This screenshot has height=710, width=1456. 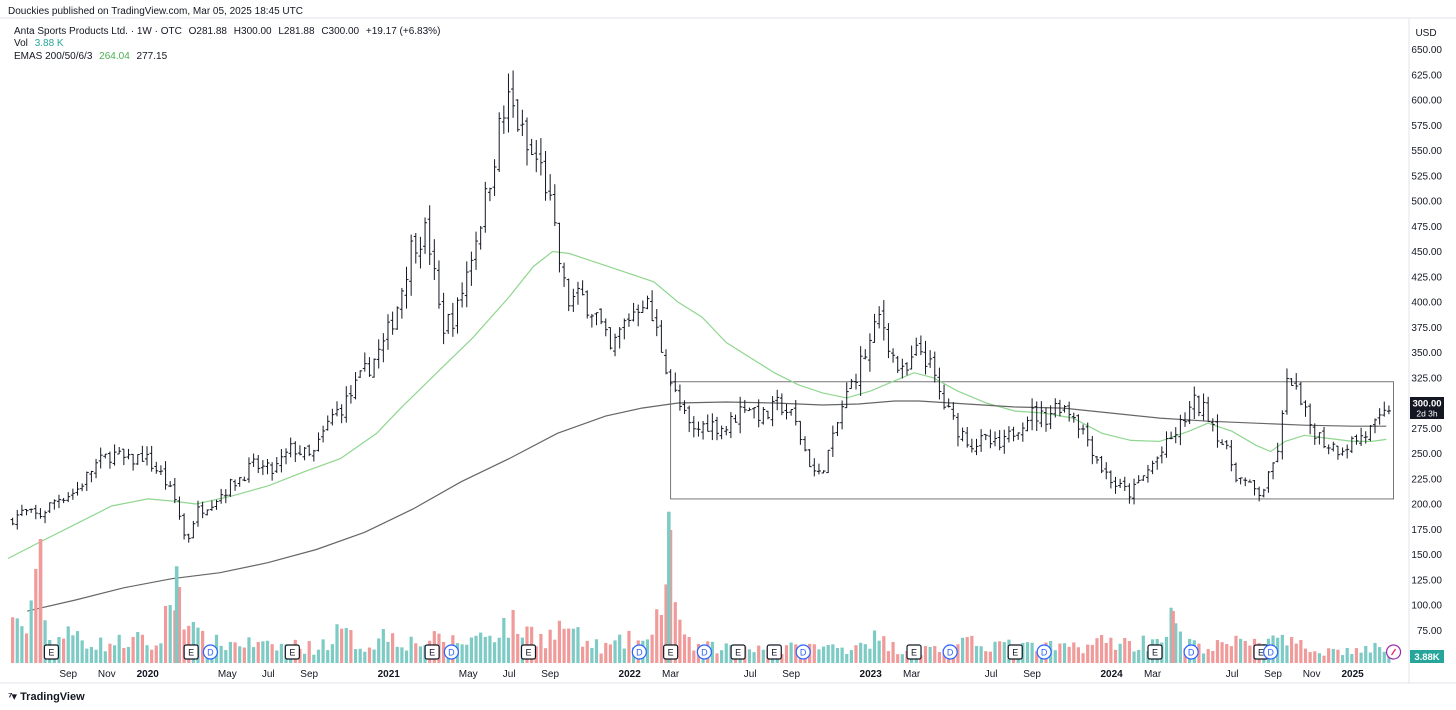 I want to click on price-tick-label: 350.00, so click(x=1426, y=353).